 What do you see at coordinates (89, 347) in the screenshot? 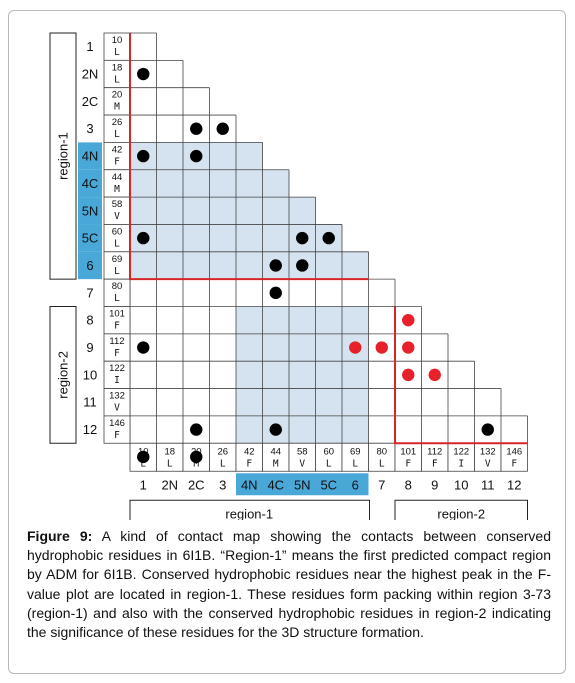
I see `row-label: 9` at bounding box center [89, 347].